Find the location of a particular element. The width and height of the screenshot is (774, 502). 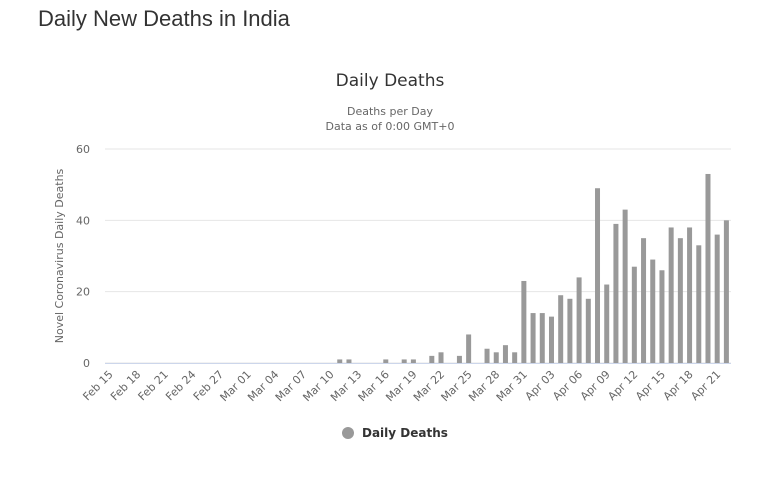

y-tick-label: 40 is located at coordinates (83, 220).